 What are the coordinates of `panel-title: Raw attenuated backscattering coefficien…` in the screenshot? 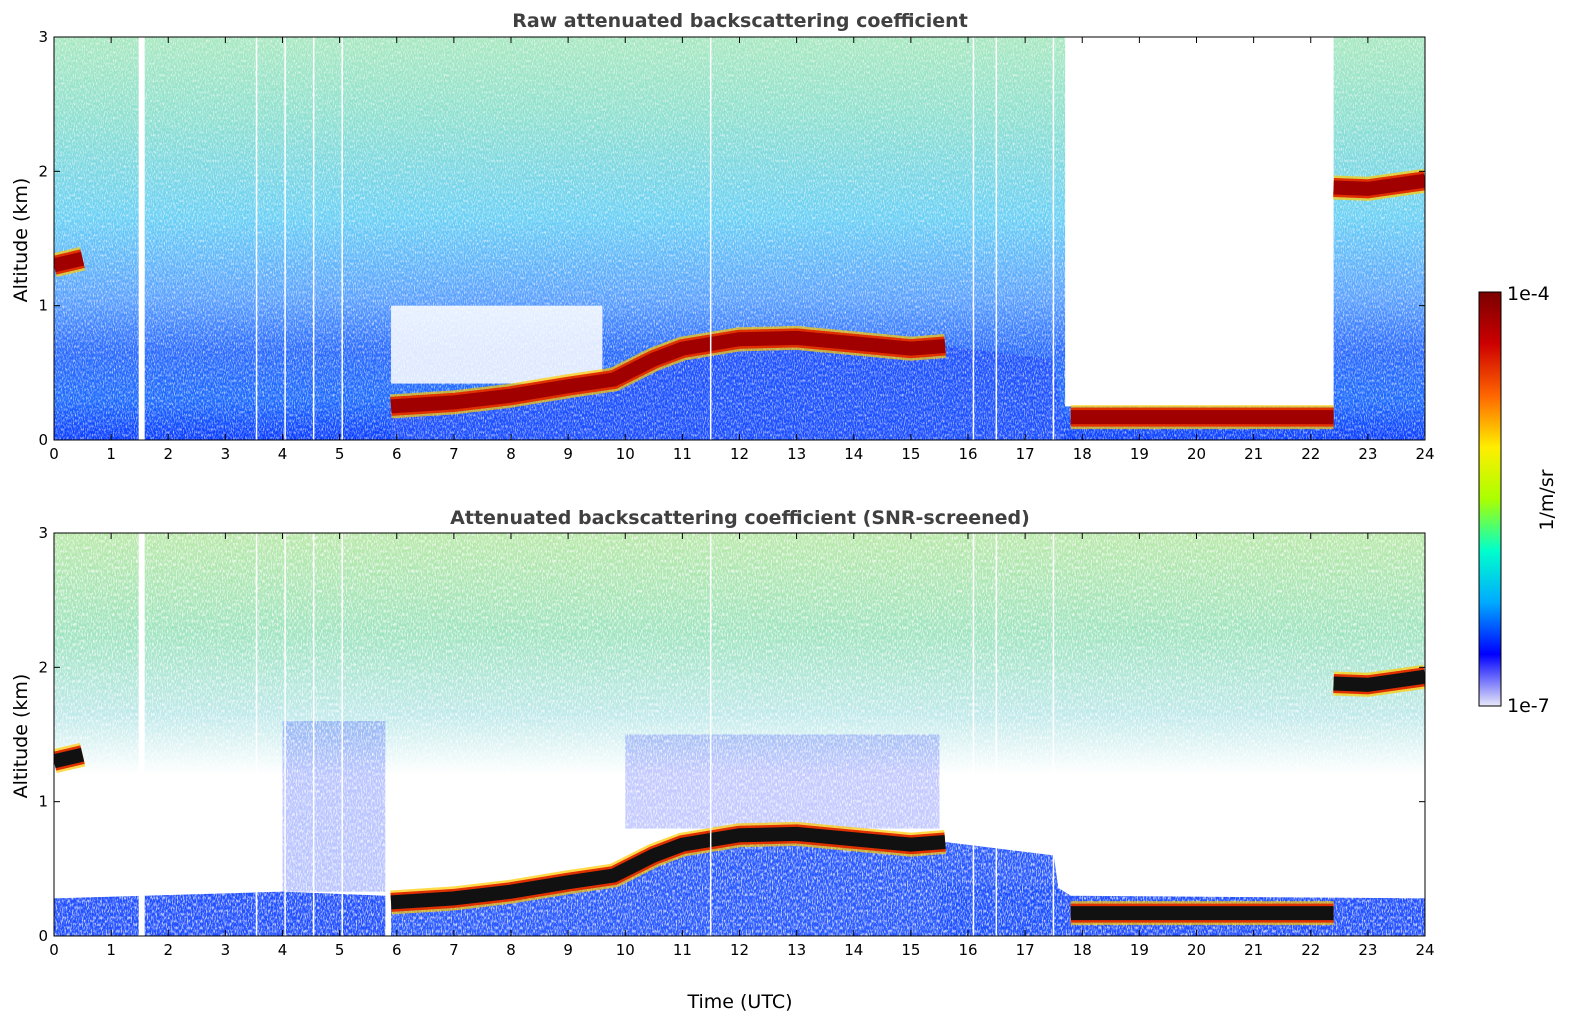 It's located at (740, 21).